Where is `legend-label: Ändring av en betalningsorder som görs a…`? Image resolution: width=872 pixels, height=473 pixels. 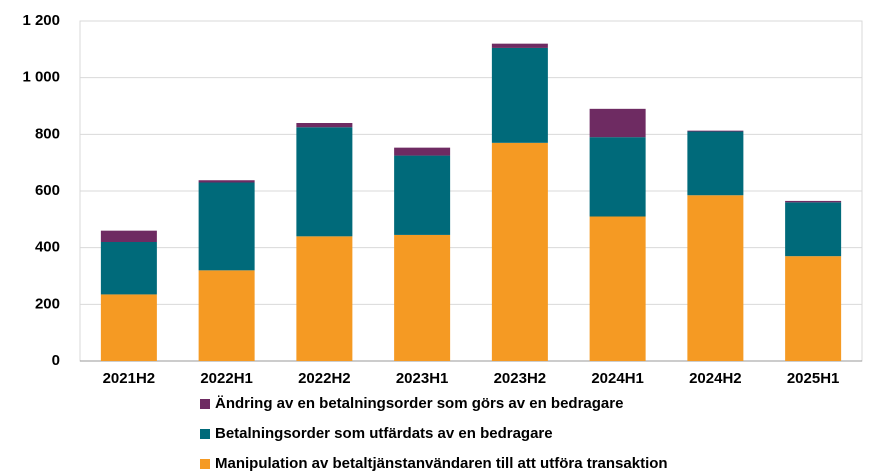
legend-label: Ändring av en betalningsorder som görs a… is located at coordinates (419, 403).